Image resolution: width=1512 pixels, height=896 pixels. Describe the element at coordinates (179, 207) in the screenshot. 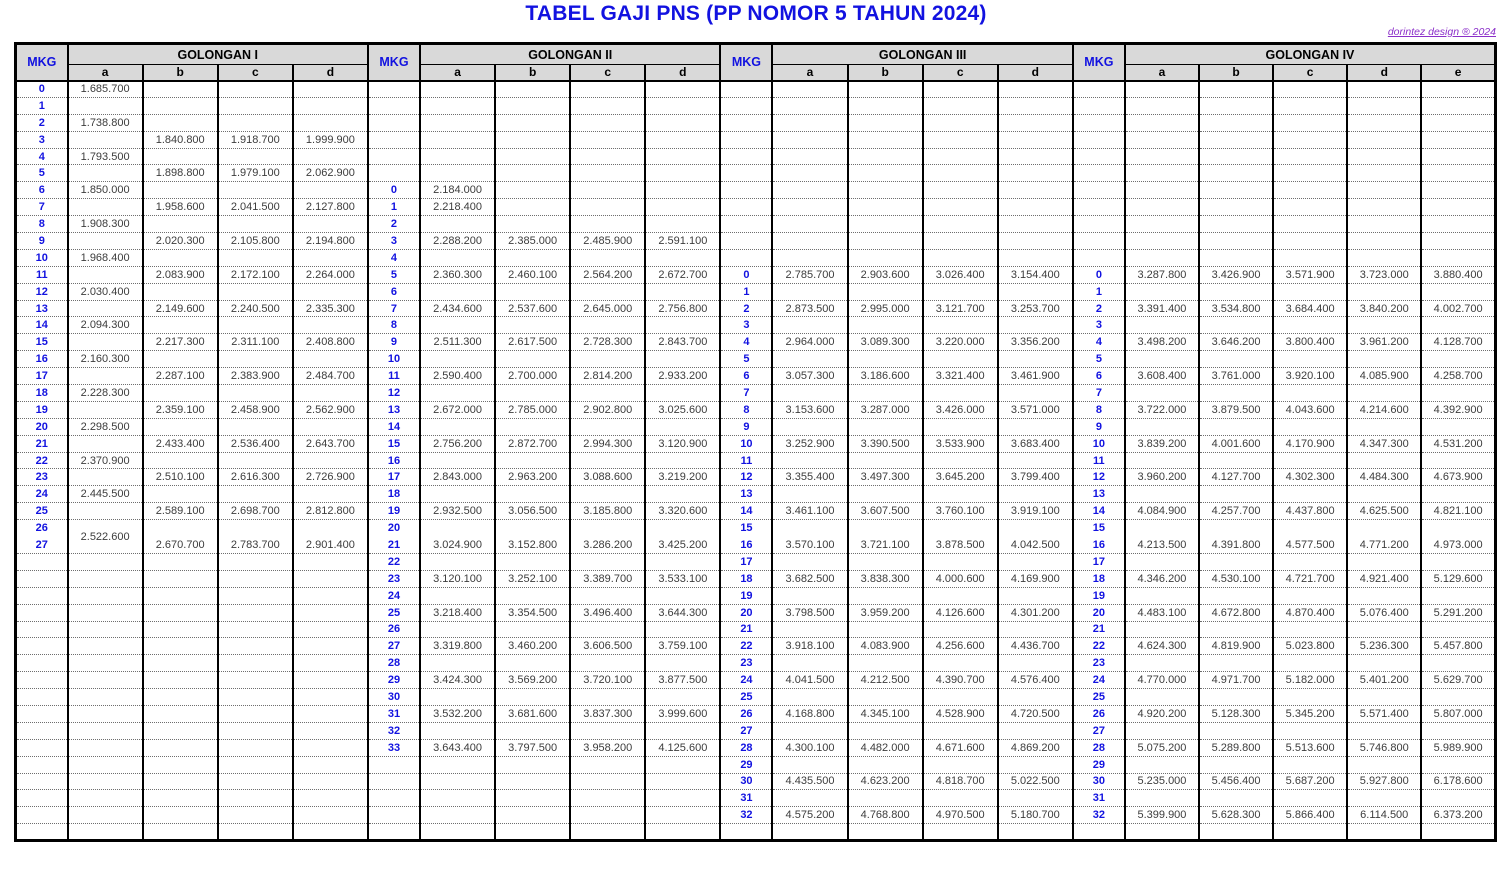

I see `salary-cell: 1.958.600` at that location.